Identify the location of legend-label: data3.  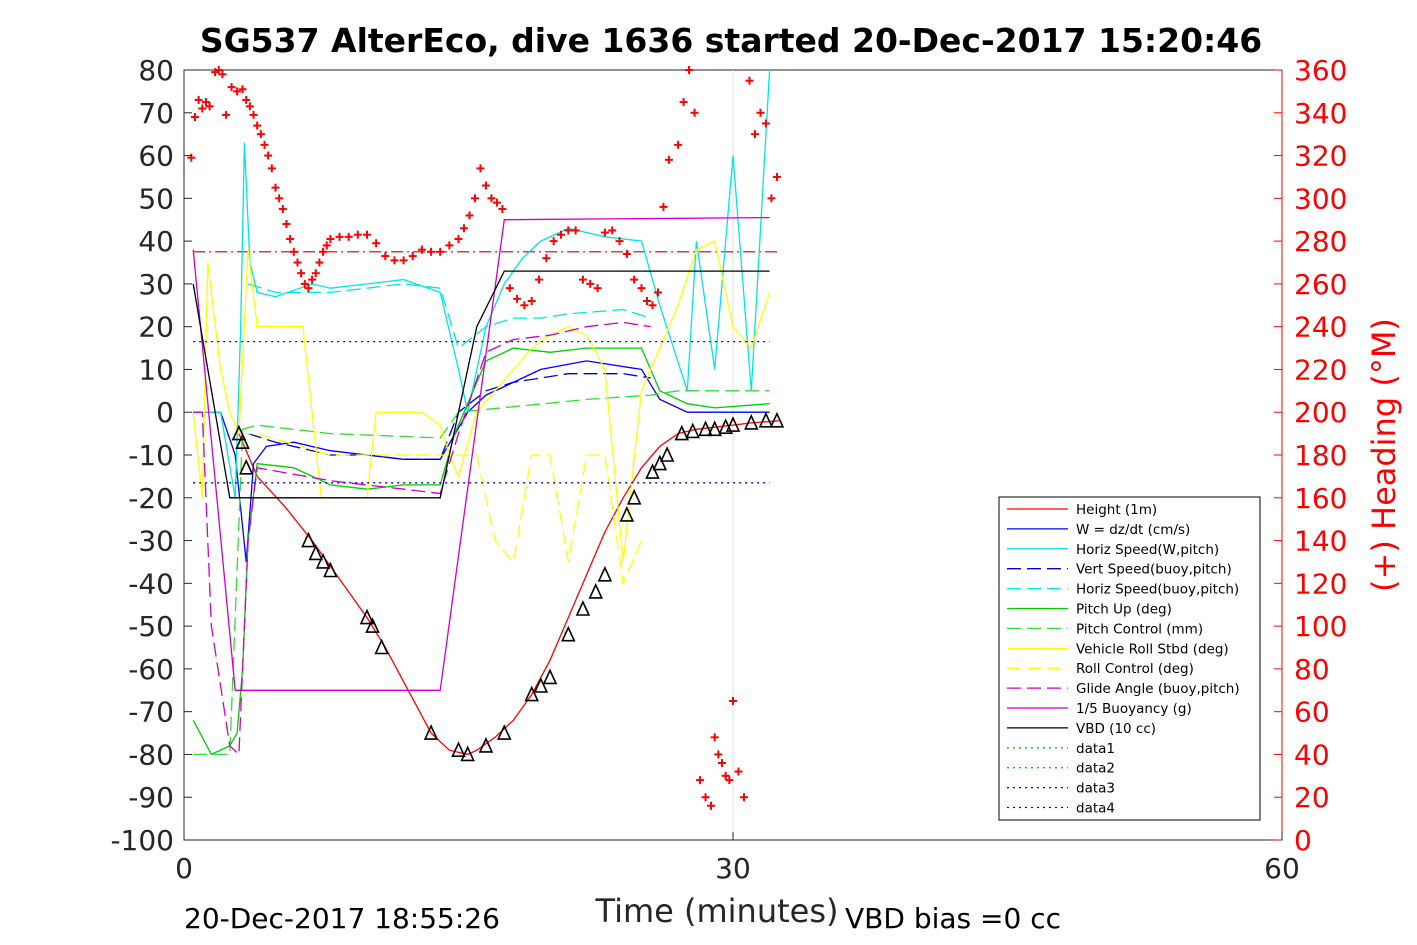
(1095, 789).